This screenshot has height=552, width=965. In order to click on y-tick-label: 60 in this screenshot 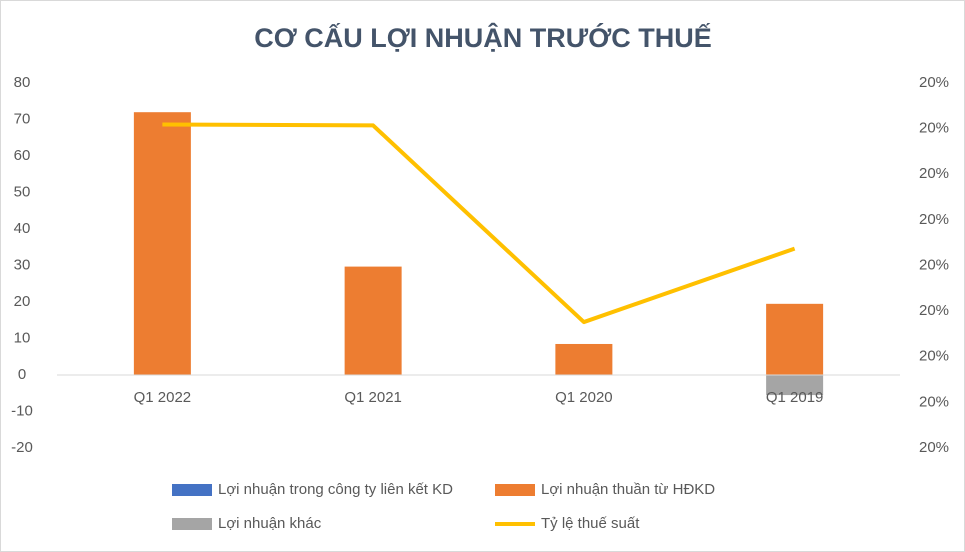, I will do `click(22, 155)`.